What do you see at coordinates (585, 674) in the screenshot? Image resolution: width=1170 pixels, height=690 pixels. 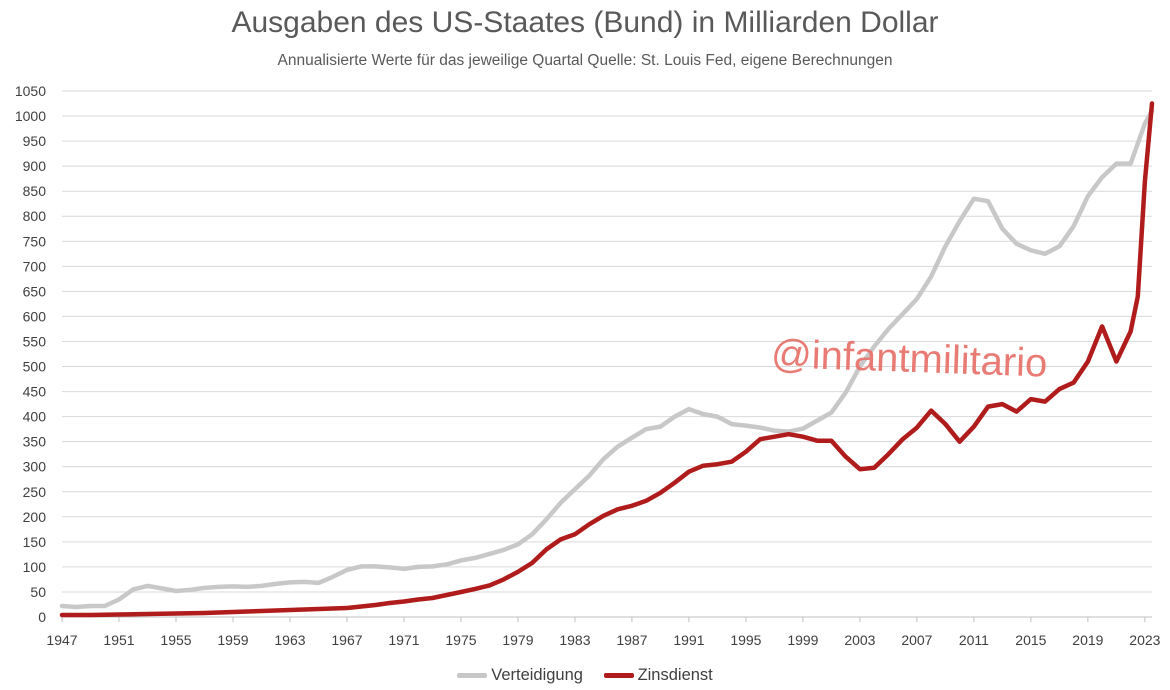 I see `chart-legend: Verteidigung Zinsdienst` at bounding box center [585, 674].